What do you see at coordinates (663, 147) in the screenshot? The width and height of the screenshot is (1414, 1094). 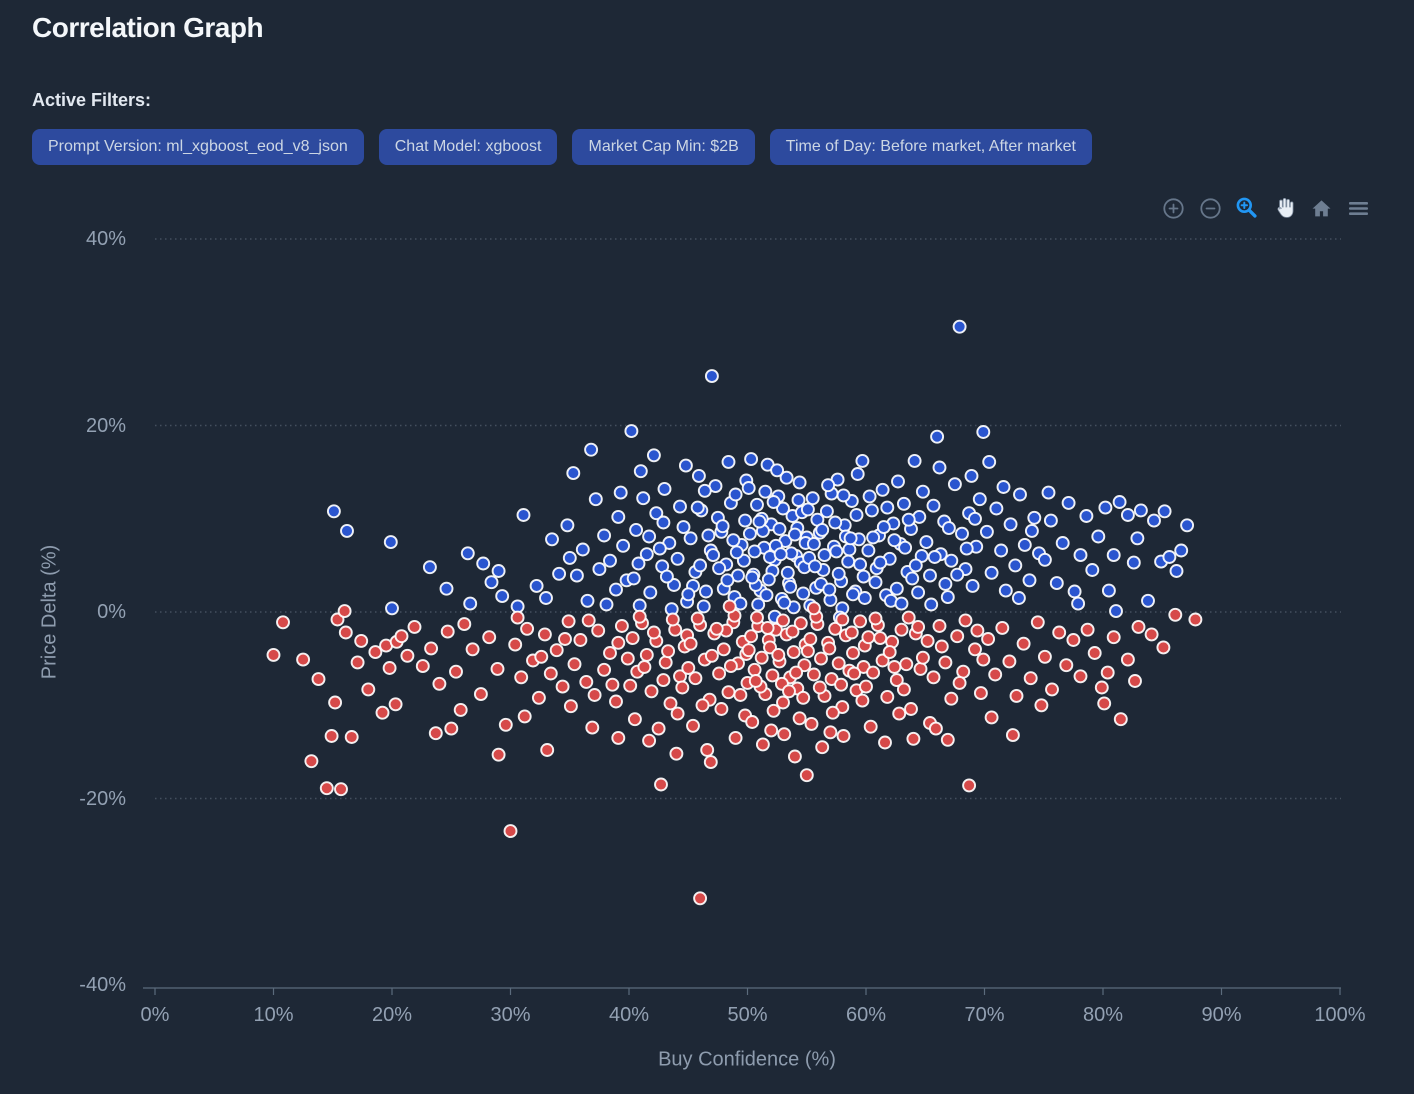 I see `filter-chip-market-cap-min: Market Cap Min: $2B` at bounding box center [663, 147].